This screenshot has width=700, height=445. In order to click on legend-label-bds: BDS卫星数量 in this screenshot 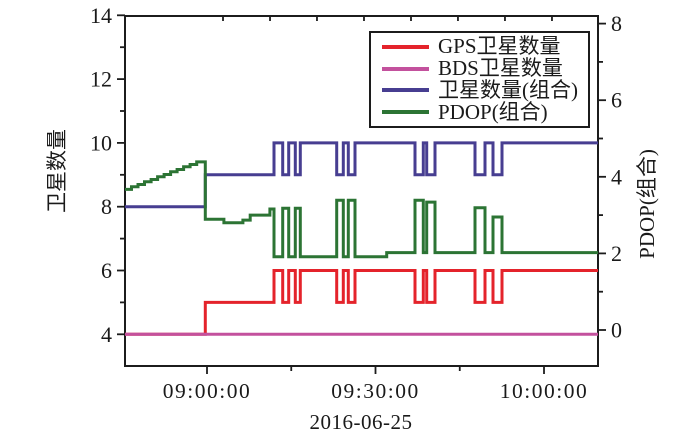, I will do `click(500, 68)`.